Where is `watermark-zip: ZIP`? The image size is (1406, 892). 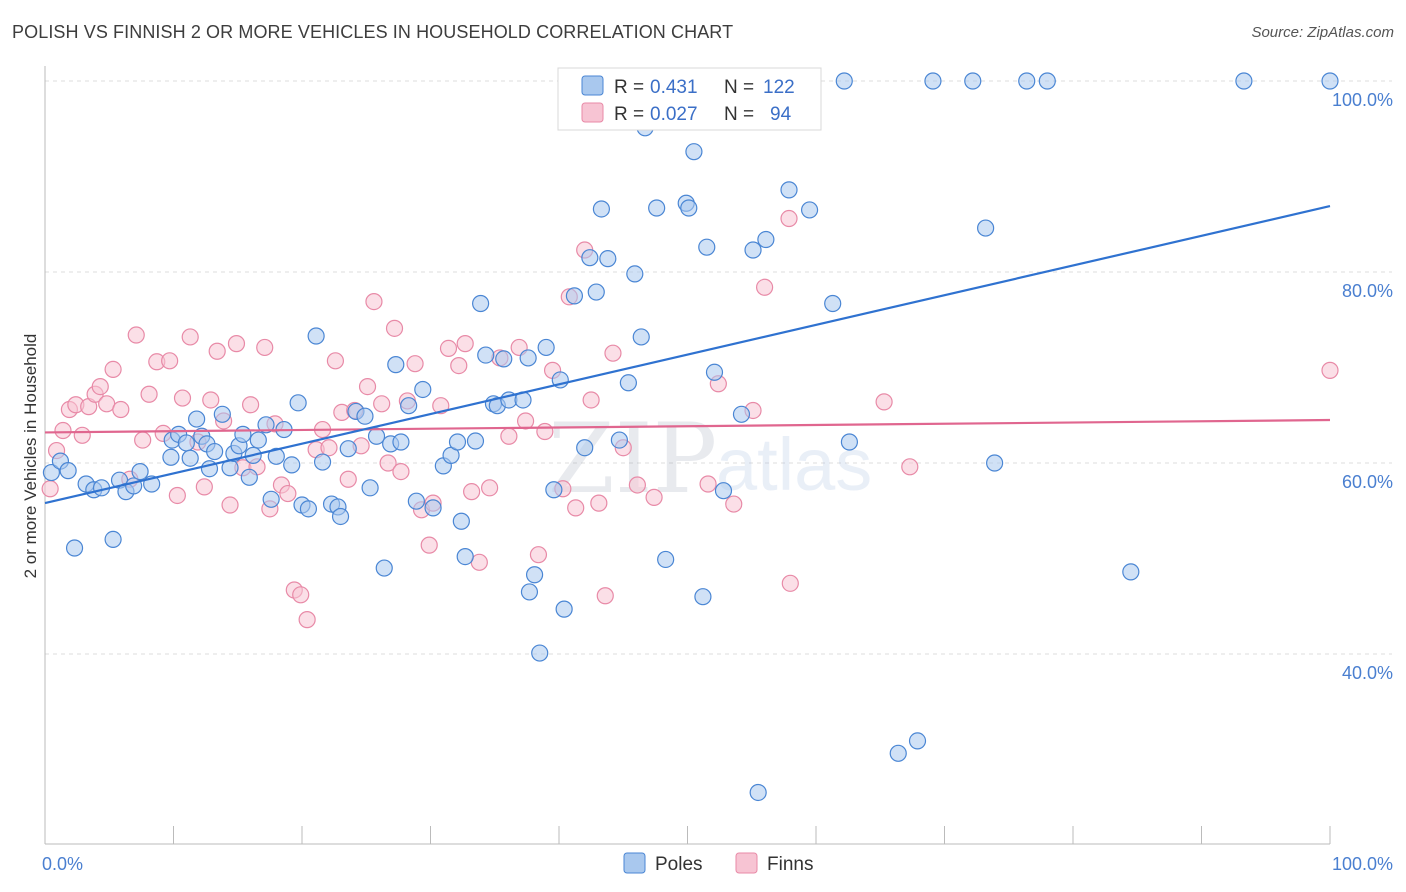
watermark-zip: ZIP is located at coordinates (632, 459).